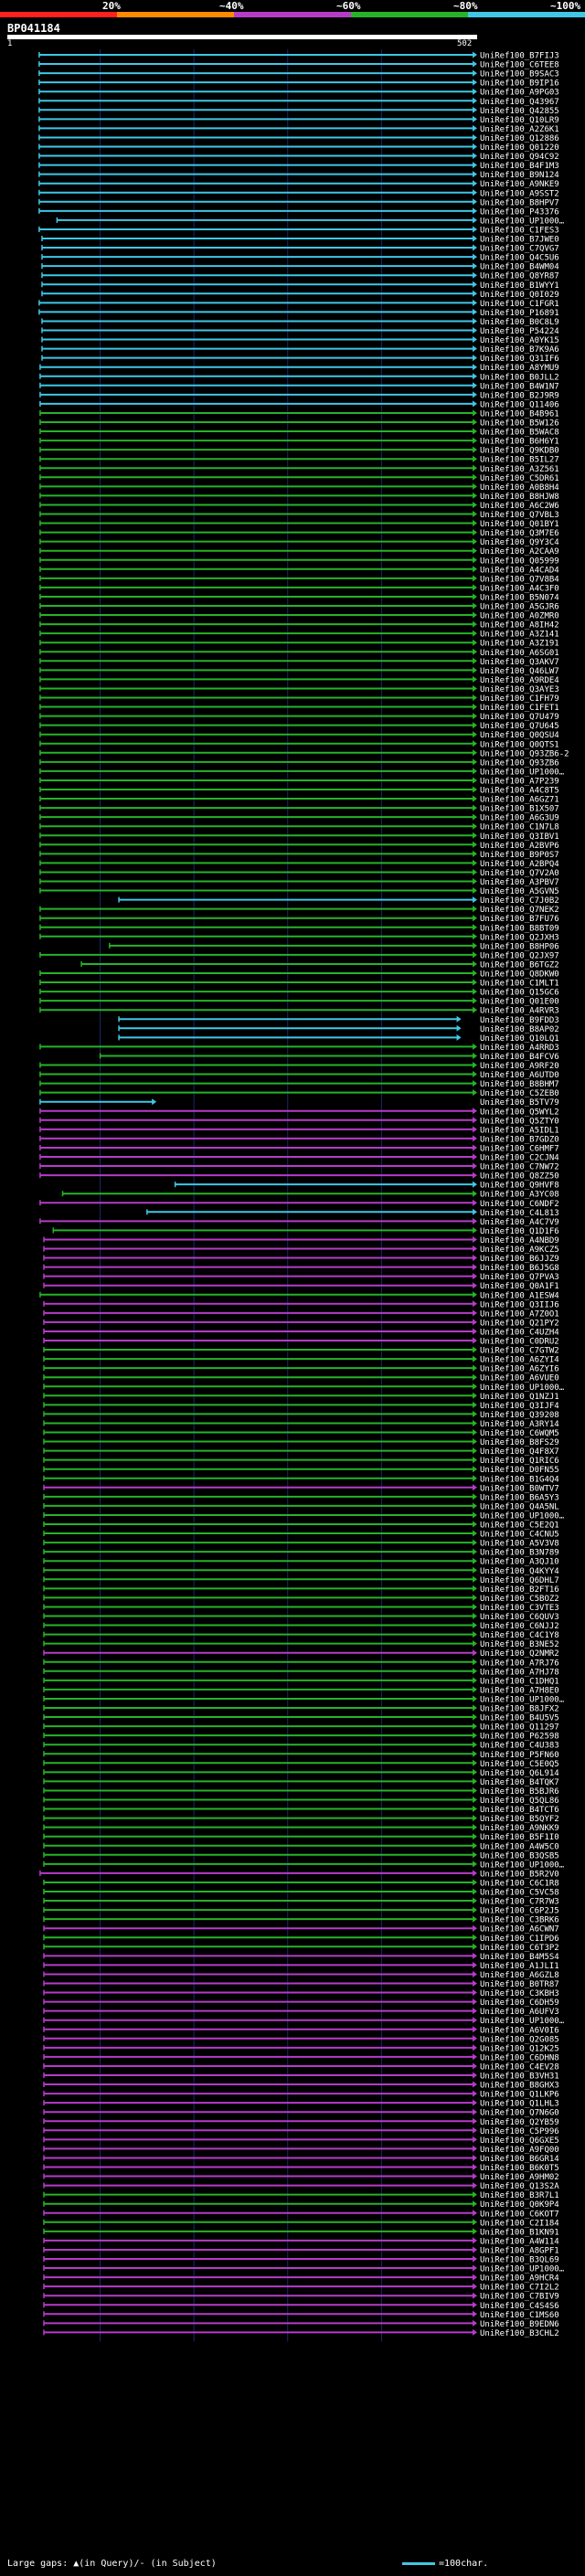 Image resolution: width=585 pixels, height=2576 pixels. What do you see at coordinates (519, 561) in the screenshot?
I see `hit-label: UniRef100_Q05999` at bounding box center [519, 561].